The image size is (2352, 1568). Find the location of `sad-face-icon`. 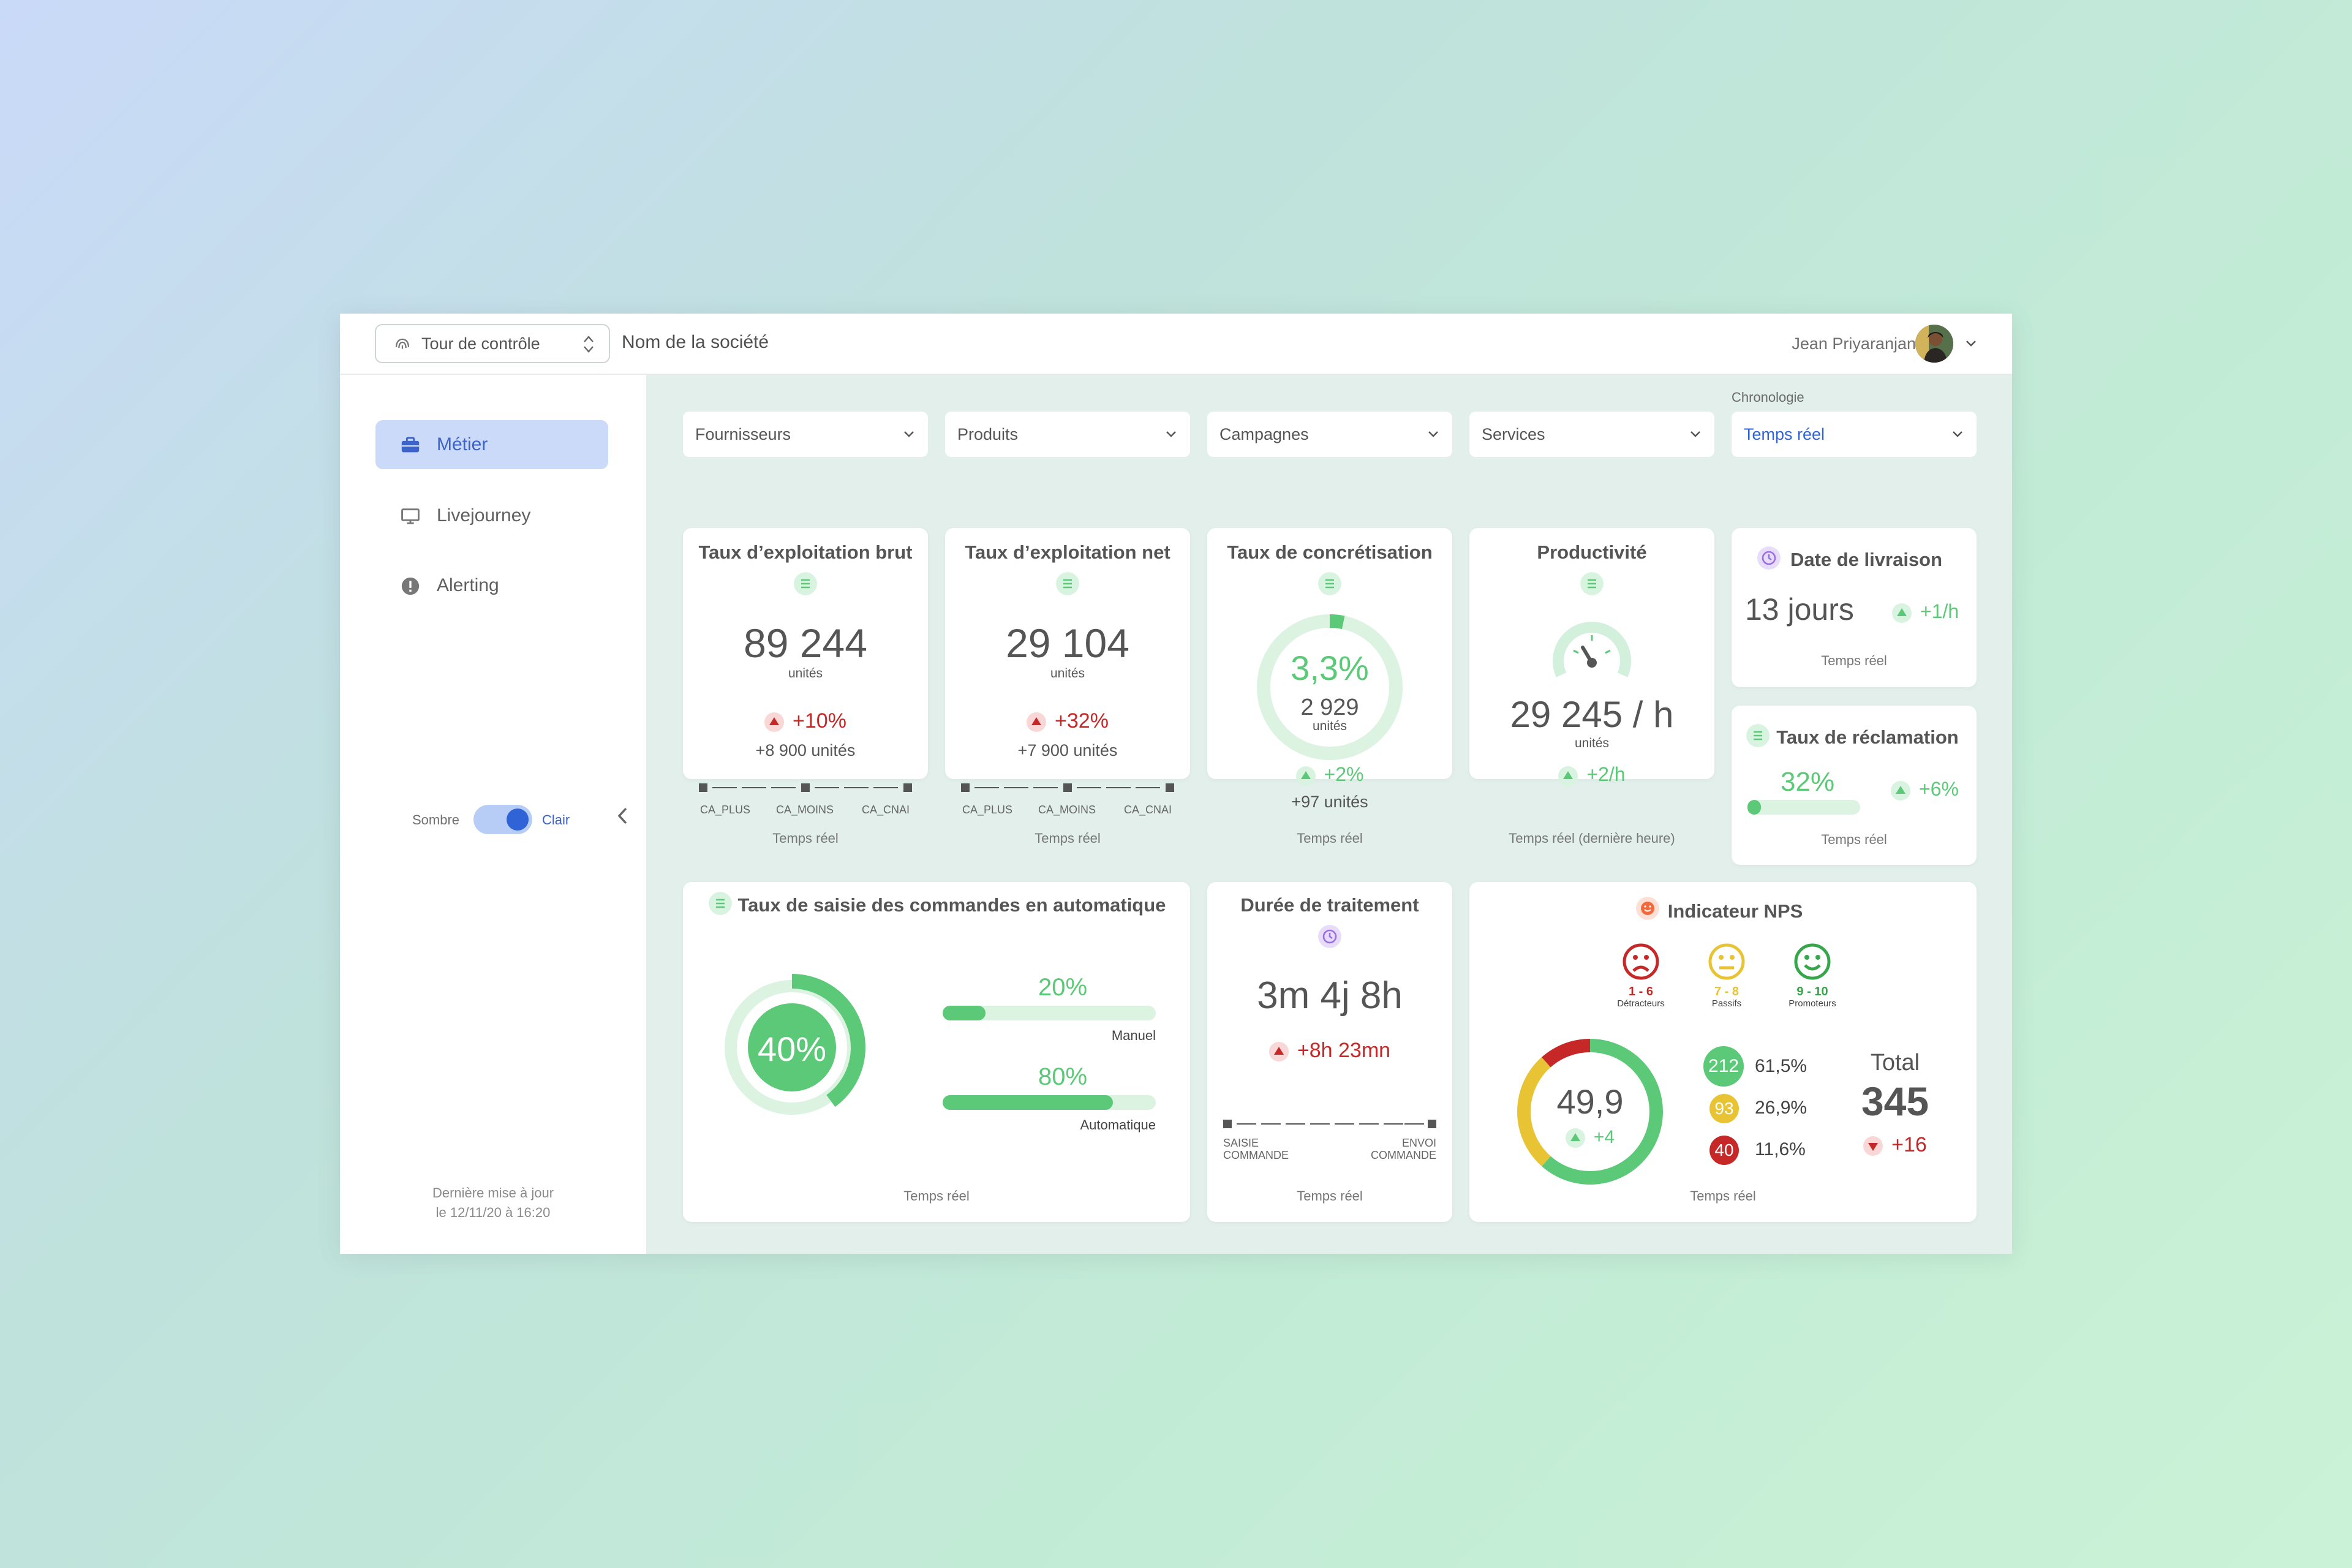

sad-face-icon is located at coordinates (1641, 962).